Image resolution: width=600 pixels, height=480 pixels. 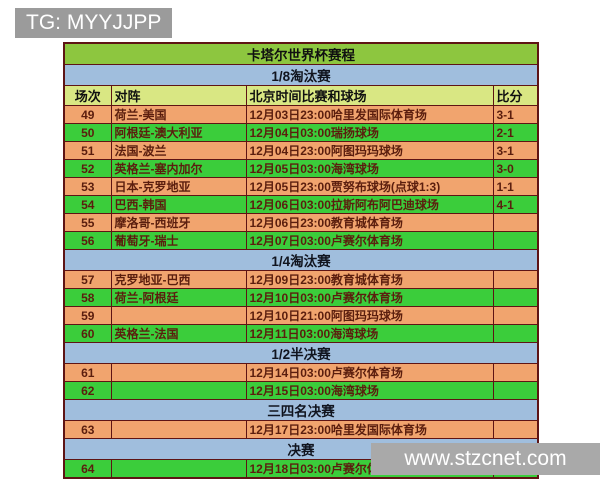 What do you see at coordinates (178, 279) in the screenshot?
I see `matchup: 克罗地亚-巴西` at bounding box center [178, 279].